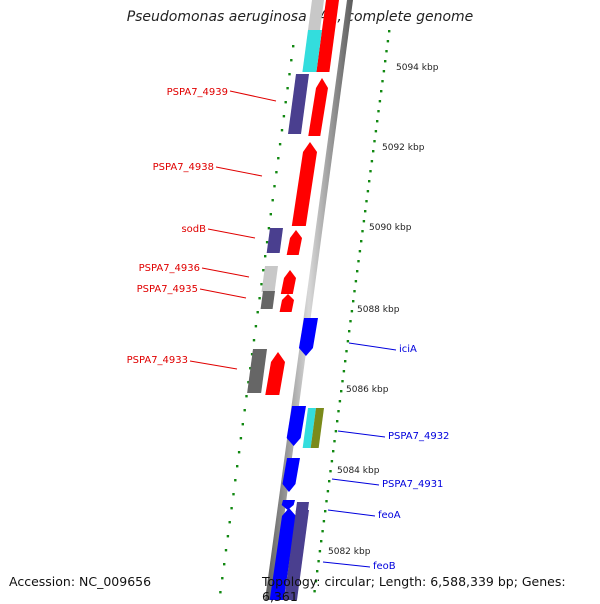 This screenshot has height=604, width=600. I want to click on gene-feob, so click(282, 554).